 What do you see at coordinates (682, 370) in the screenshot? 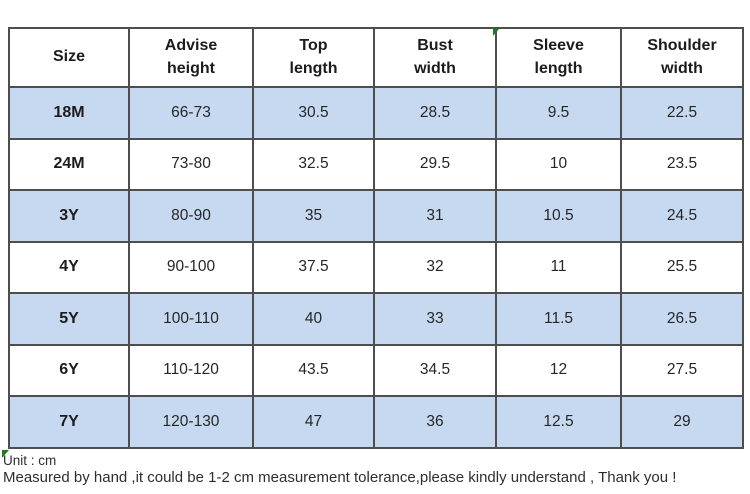
I see `shoulder-width-cell: 27.5` at bounding box center [682, 370].